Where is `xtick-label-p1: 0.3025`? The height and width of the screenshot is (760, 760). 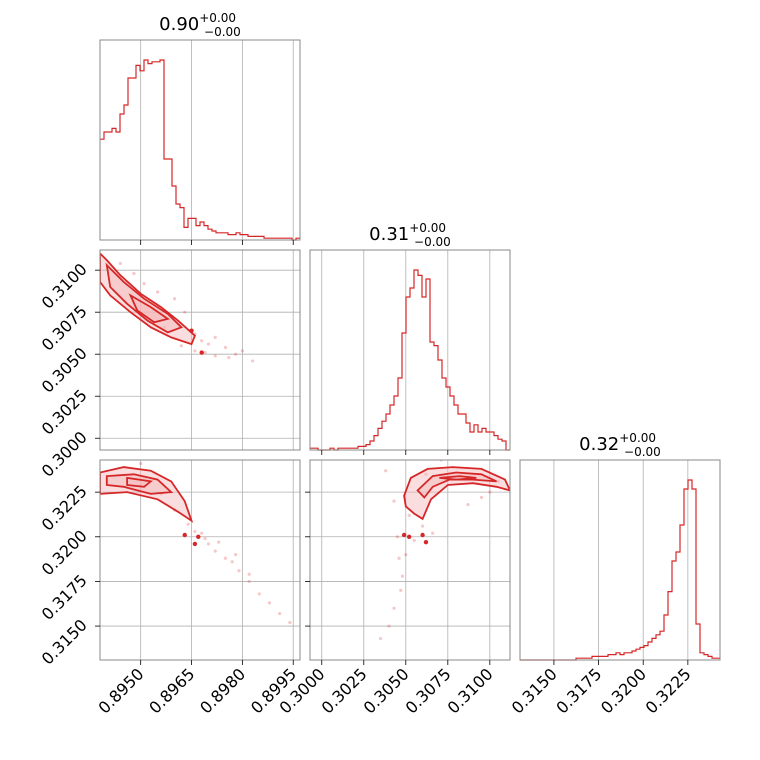
xtick-label-p1: 0.3025 is located at coordinates (344, 690).